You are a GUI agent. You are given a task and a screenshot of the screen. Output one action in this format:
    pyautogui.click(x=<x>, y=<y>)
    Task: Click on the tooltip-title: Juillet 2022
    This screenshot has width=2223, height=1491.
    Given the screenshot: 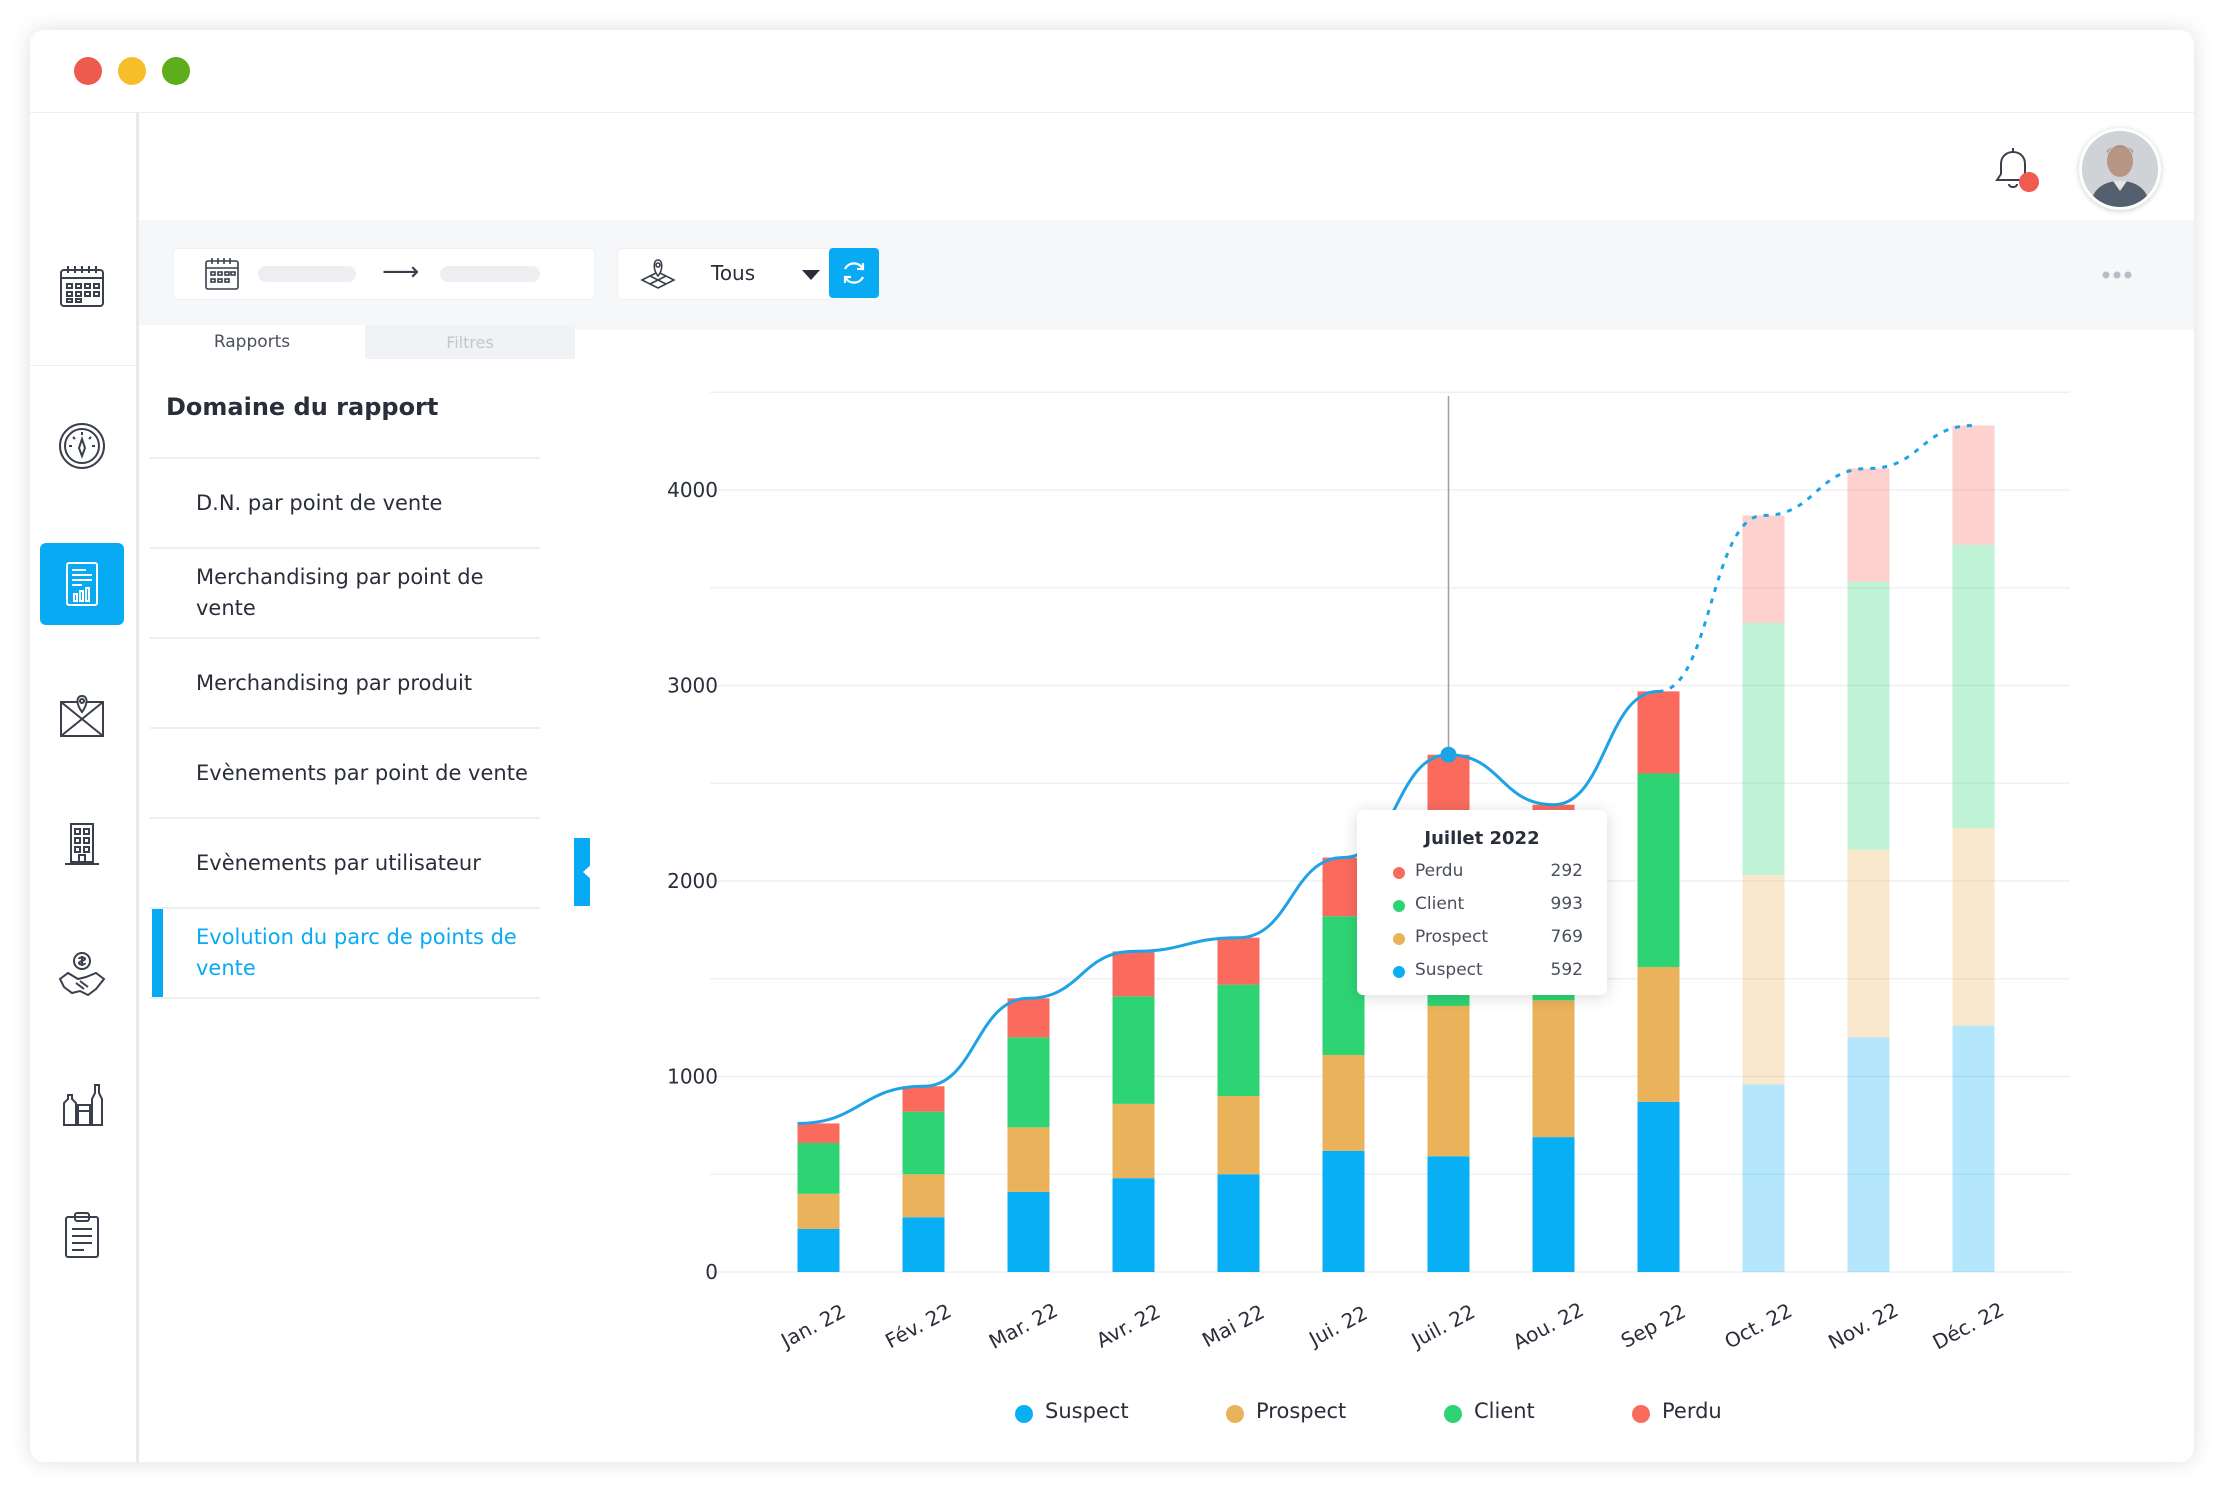 What is the action you would take?
    pyautogui.click(x=1482, y=838)
    